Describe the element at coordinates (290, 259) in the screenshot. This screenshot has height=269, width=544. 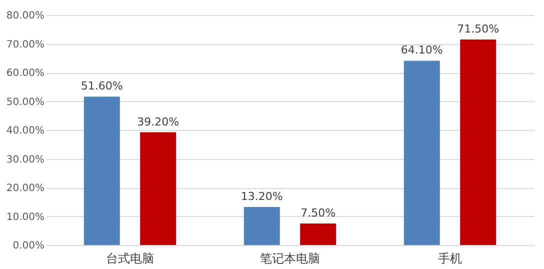
I see `x-tick-label: 笔记本电脑` at that location.